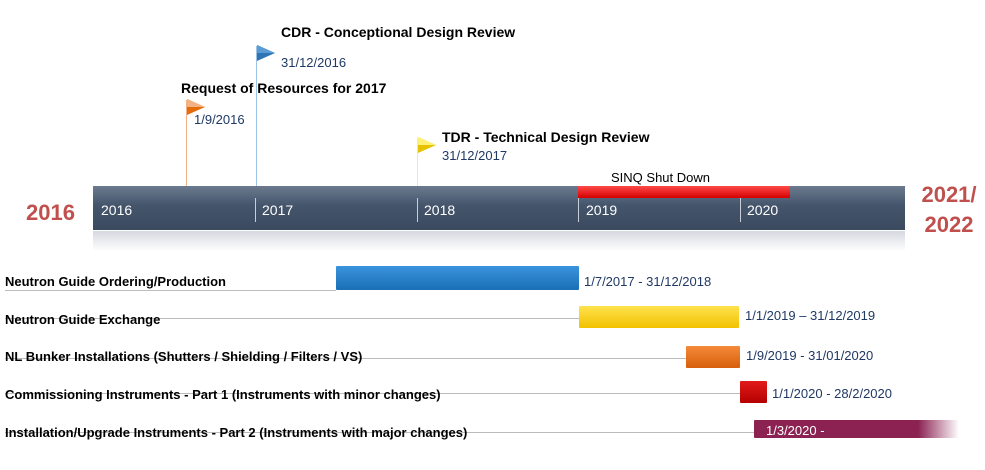 Image resolution: width=985 pixels, height=470 pixels. What do you see at coordinates (83, 319) in the screenshot?
I see `task-label-guide-exchange: Neutron Guide Exchange` at bounding box center [83, 319].